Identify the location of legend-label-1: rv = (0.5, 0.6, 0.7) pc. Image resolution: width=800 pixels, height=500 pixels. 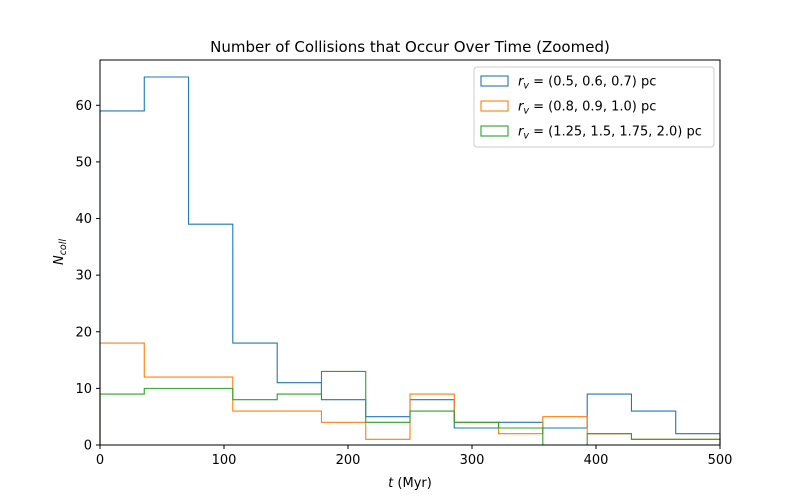
(587, 83).